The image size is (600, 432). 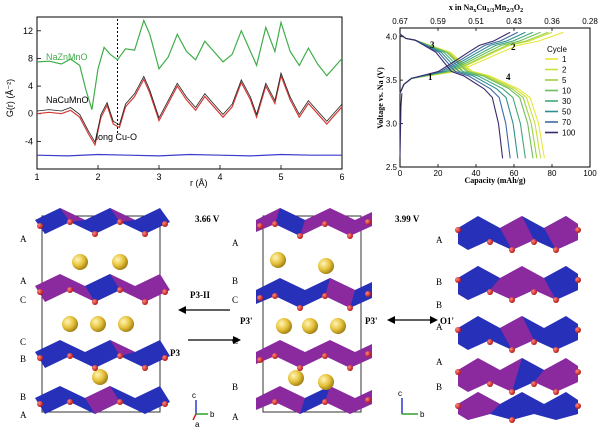 What do you see at coordinates (203, 410) in the screenshot?
I see `axis-triad-left: c b a` at bounding box center [203, 410].